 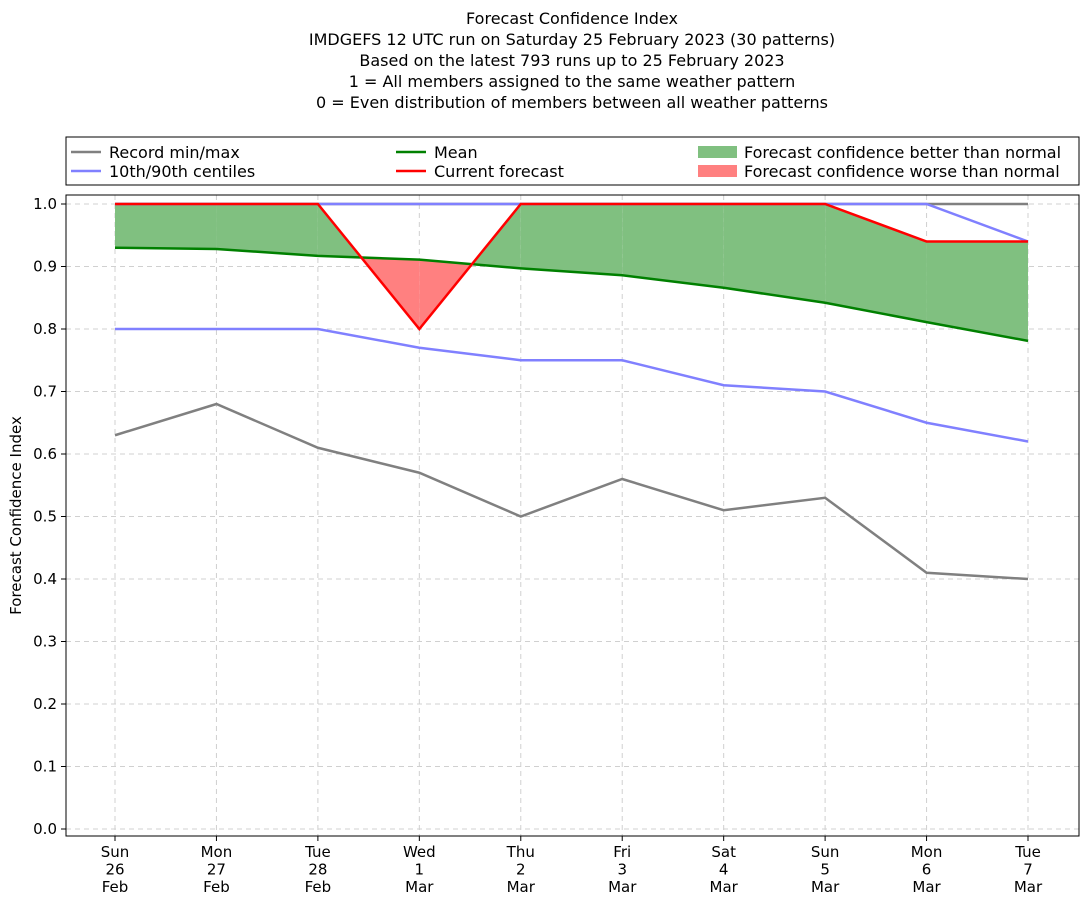 What do you see at coordinates (622, 870) in the screenshot?
I see `x-tick-label: 3` at bounding box center [622, 870].